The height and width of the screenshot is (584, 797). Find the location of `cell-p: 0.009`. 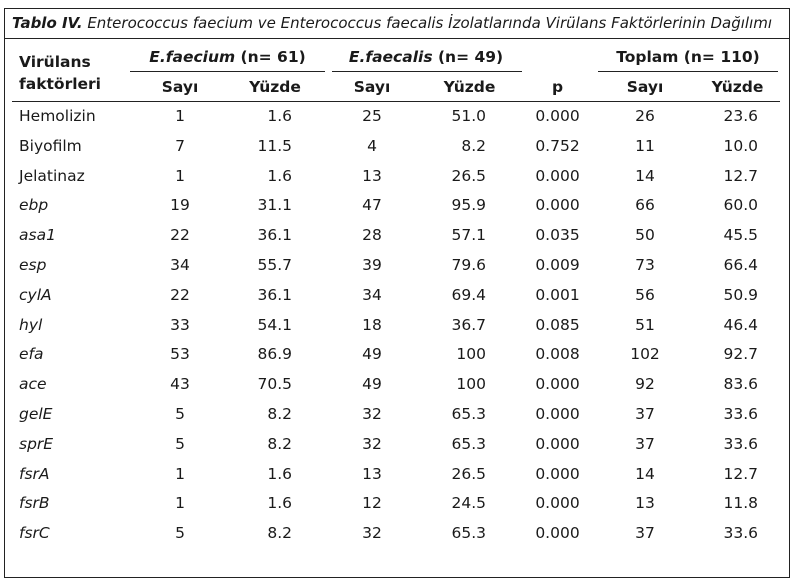

cell-p: 0.009 is located at coordinates (557, 265).